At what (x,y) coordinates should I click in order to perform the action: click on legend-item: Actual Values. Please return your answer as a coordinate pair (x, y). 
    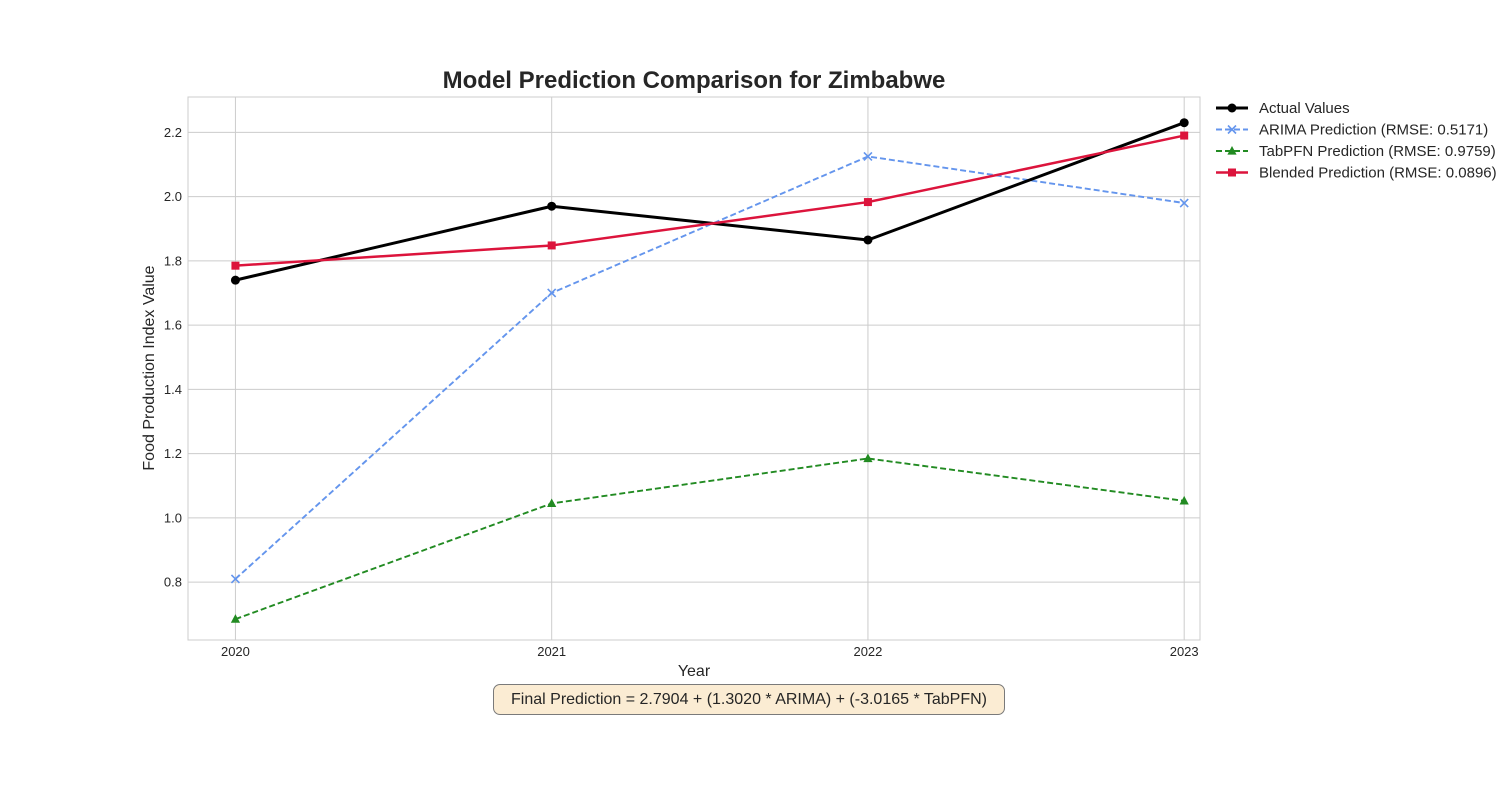
    Looking at the image, I should click on (1283, 108).